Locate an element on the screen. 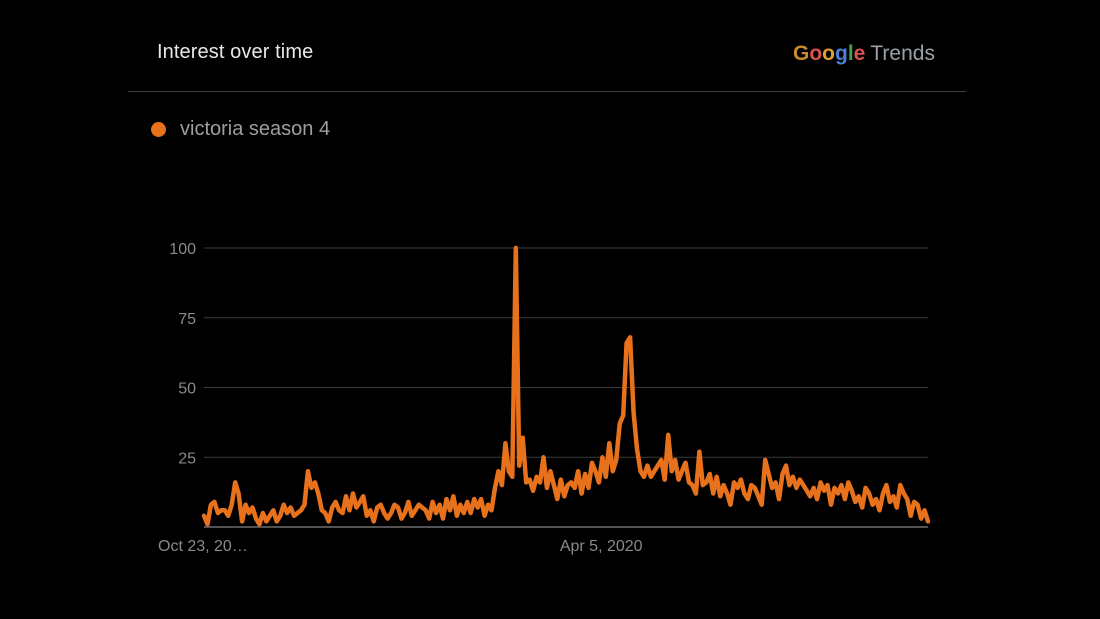 Image resolution: width=1100 pixels, height=619 pixels. brand-letter: G is located at coordinates (801, 53).